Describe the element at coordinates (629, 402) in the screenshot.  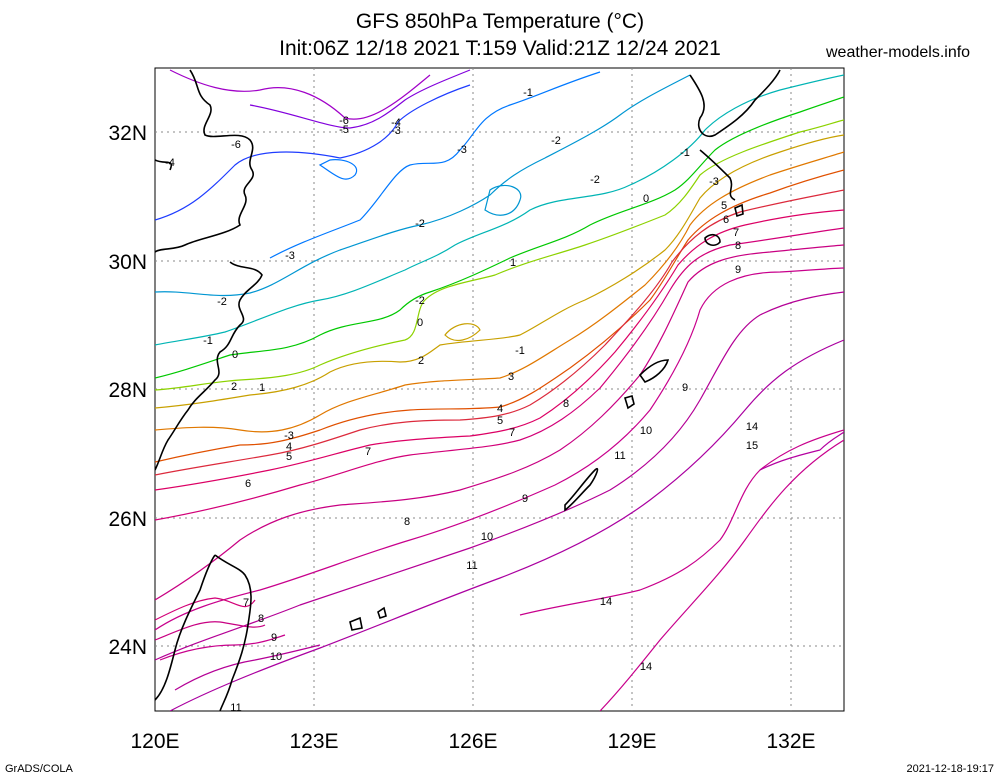
I see `coast-isle-a` at that location.